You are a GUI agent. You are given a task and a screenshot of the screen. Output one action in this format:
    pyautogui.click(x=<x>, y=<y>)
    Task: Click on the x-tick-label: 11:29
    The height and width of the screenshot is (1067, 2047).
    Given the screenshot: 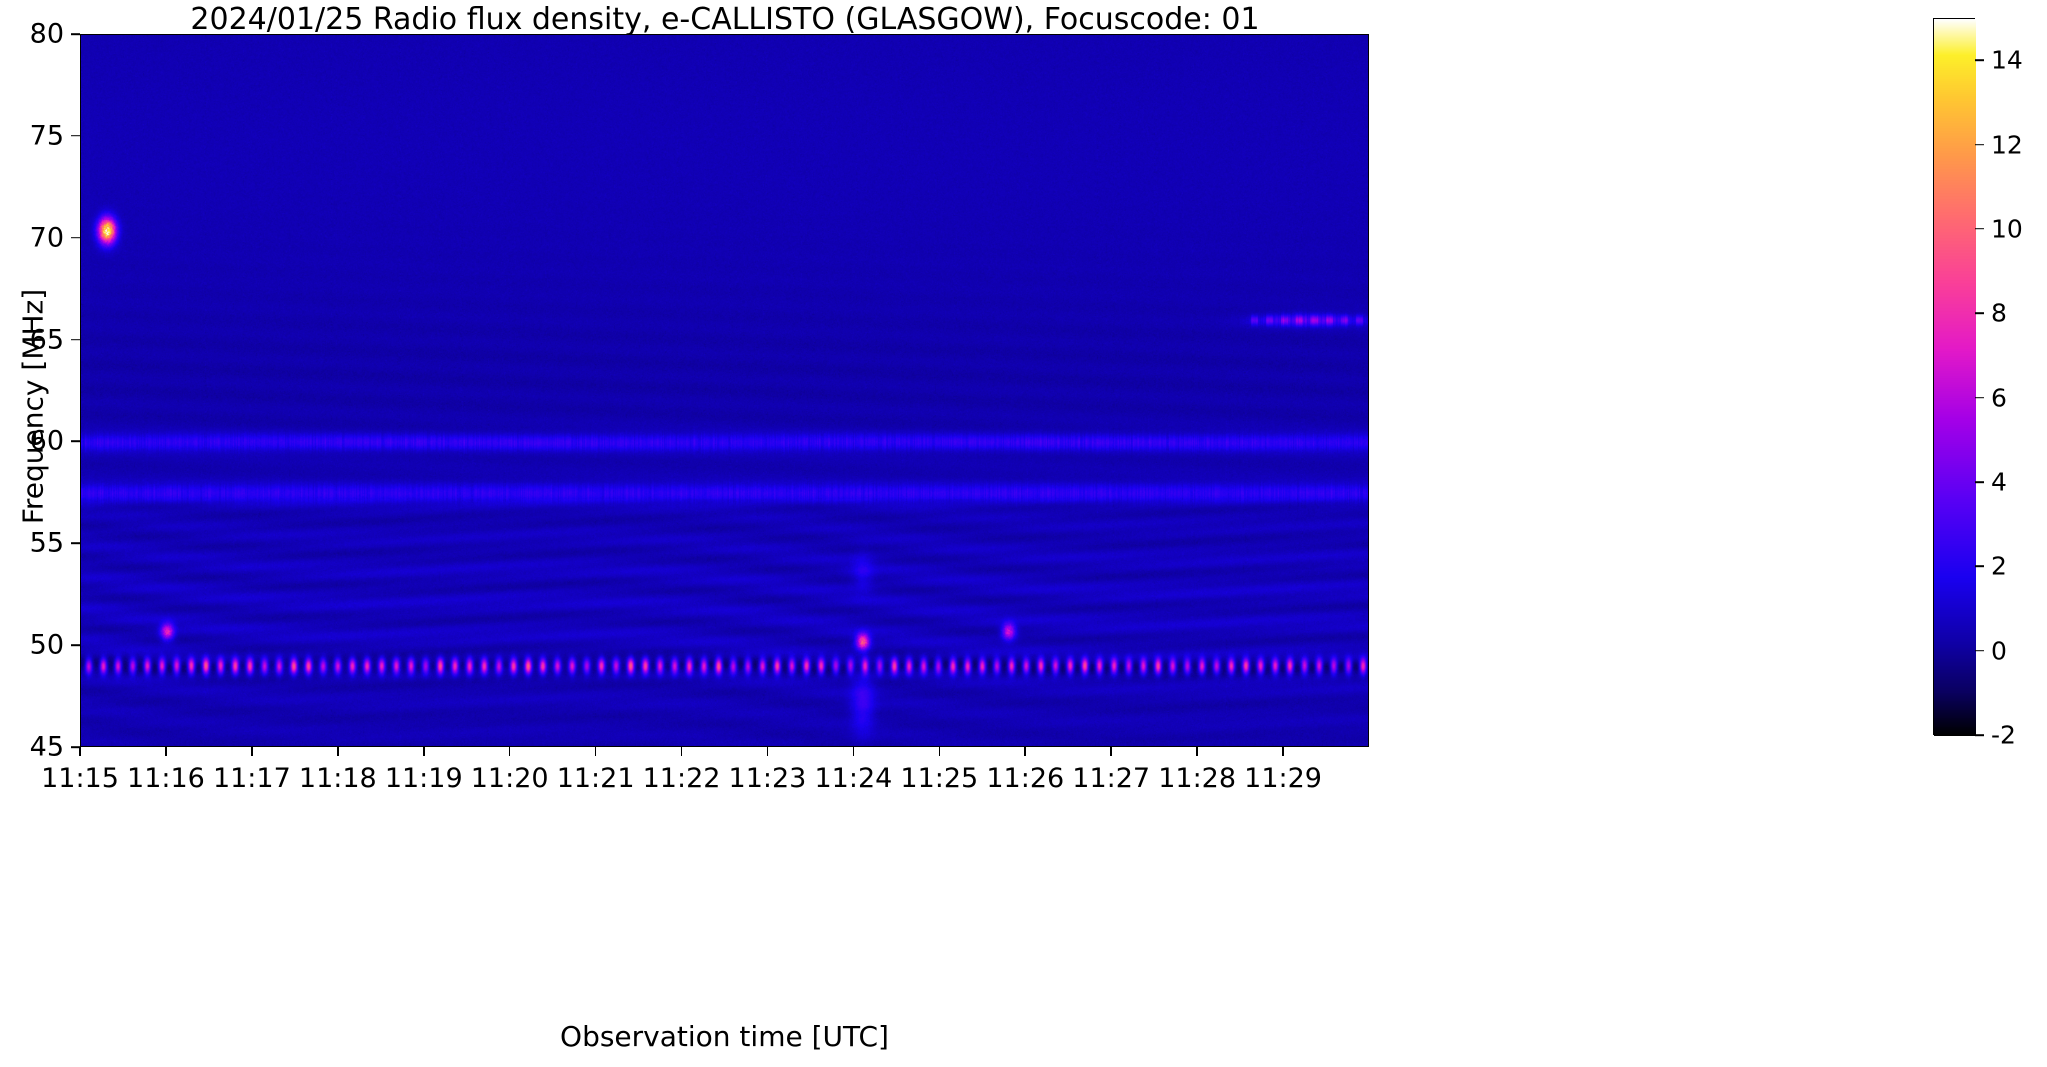 What is the action you would take?
    pyautogui.click(x=1283, y=778)
    